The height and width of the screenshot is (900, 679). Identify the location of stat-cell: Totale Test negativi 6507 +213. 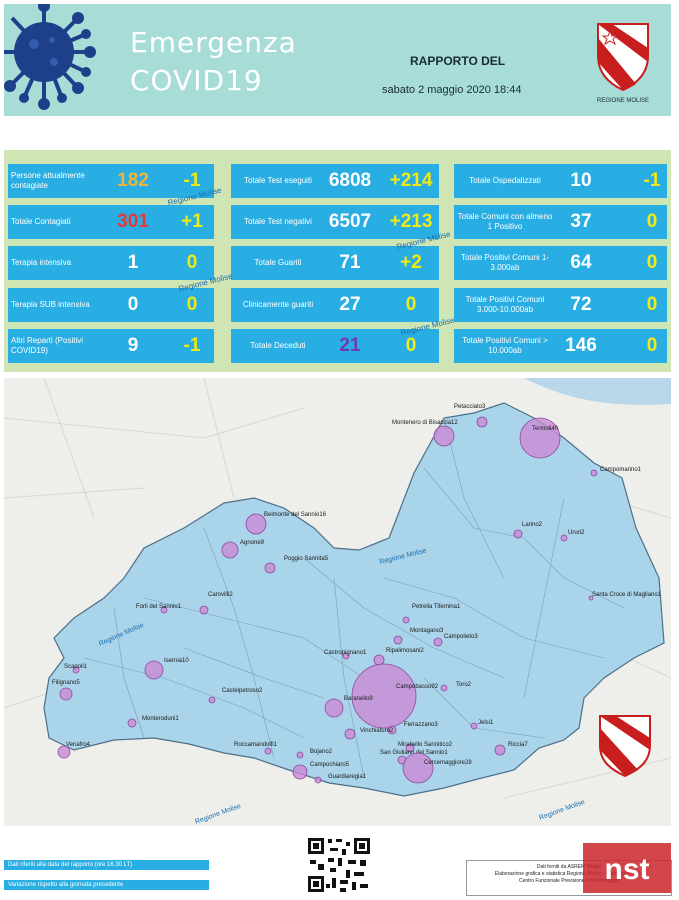
(335, 222).